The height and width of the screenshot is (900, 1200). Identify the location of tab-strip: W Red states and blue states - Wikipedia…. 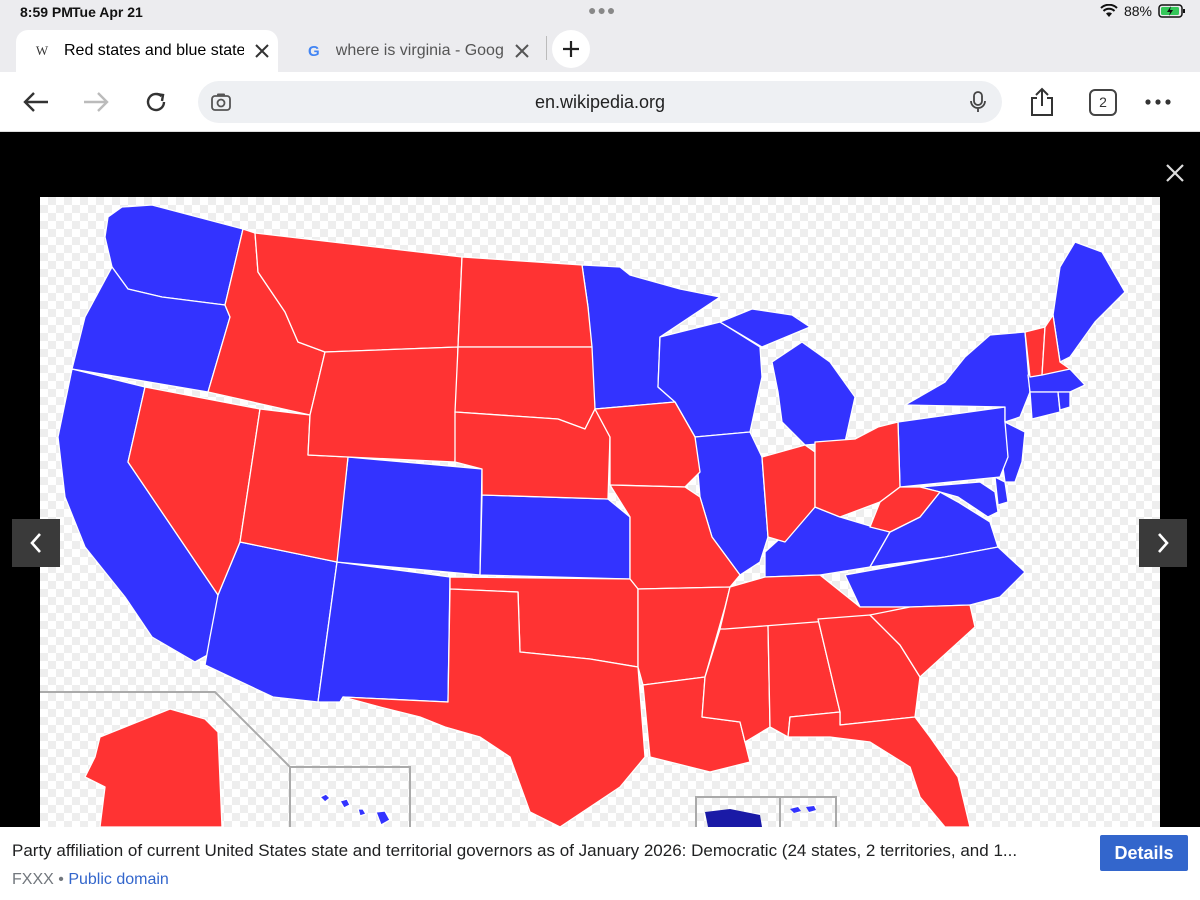
(600, 48).